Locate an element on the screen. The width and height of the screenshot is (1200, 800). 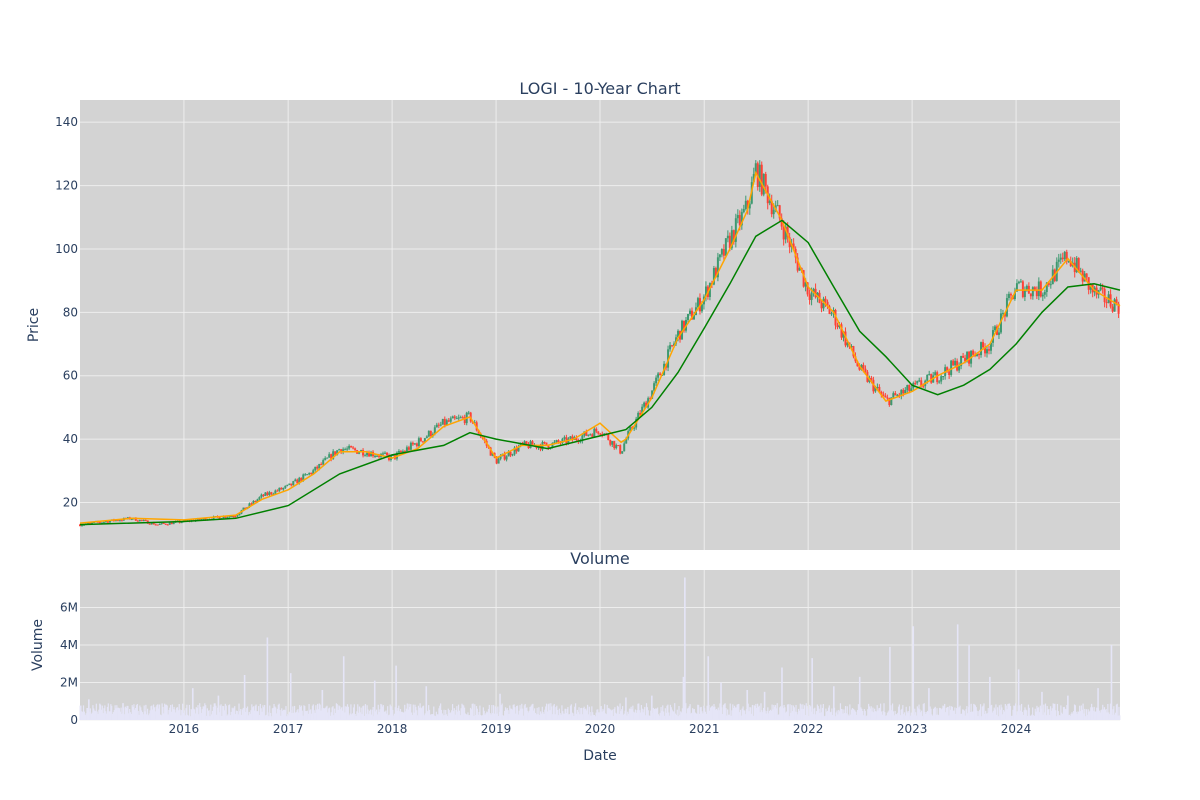
x-tick-label-2020: 2020 is located at coordinates (600, 729).